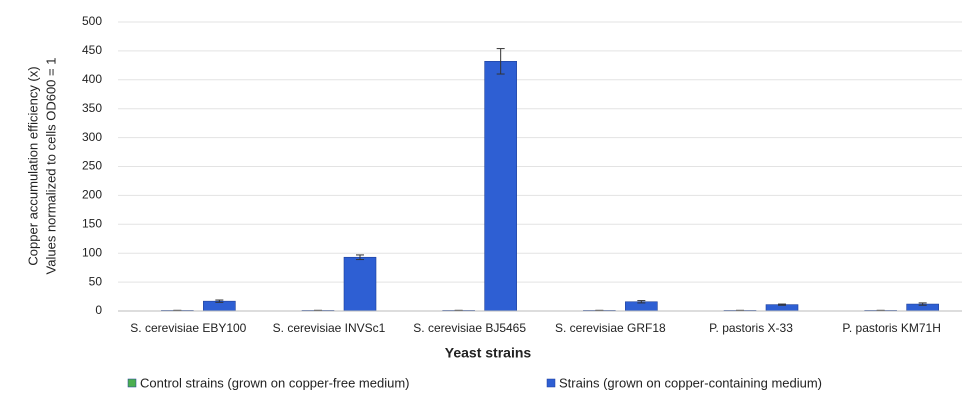 This screenshot has width=966, height=405. Describe the element at coordinates (488, 353) in the screenshot. I see `x-axis-label: Yeast strains` at that location.